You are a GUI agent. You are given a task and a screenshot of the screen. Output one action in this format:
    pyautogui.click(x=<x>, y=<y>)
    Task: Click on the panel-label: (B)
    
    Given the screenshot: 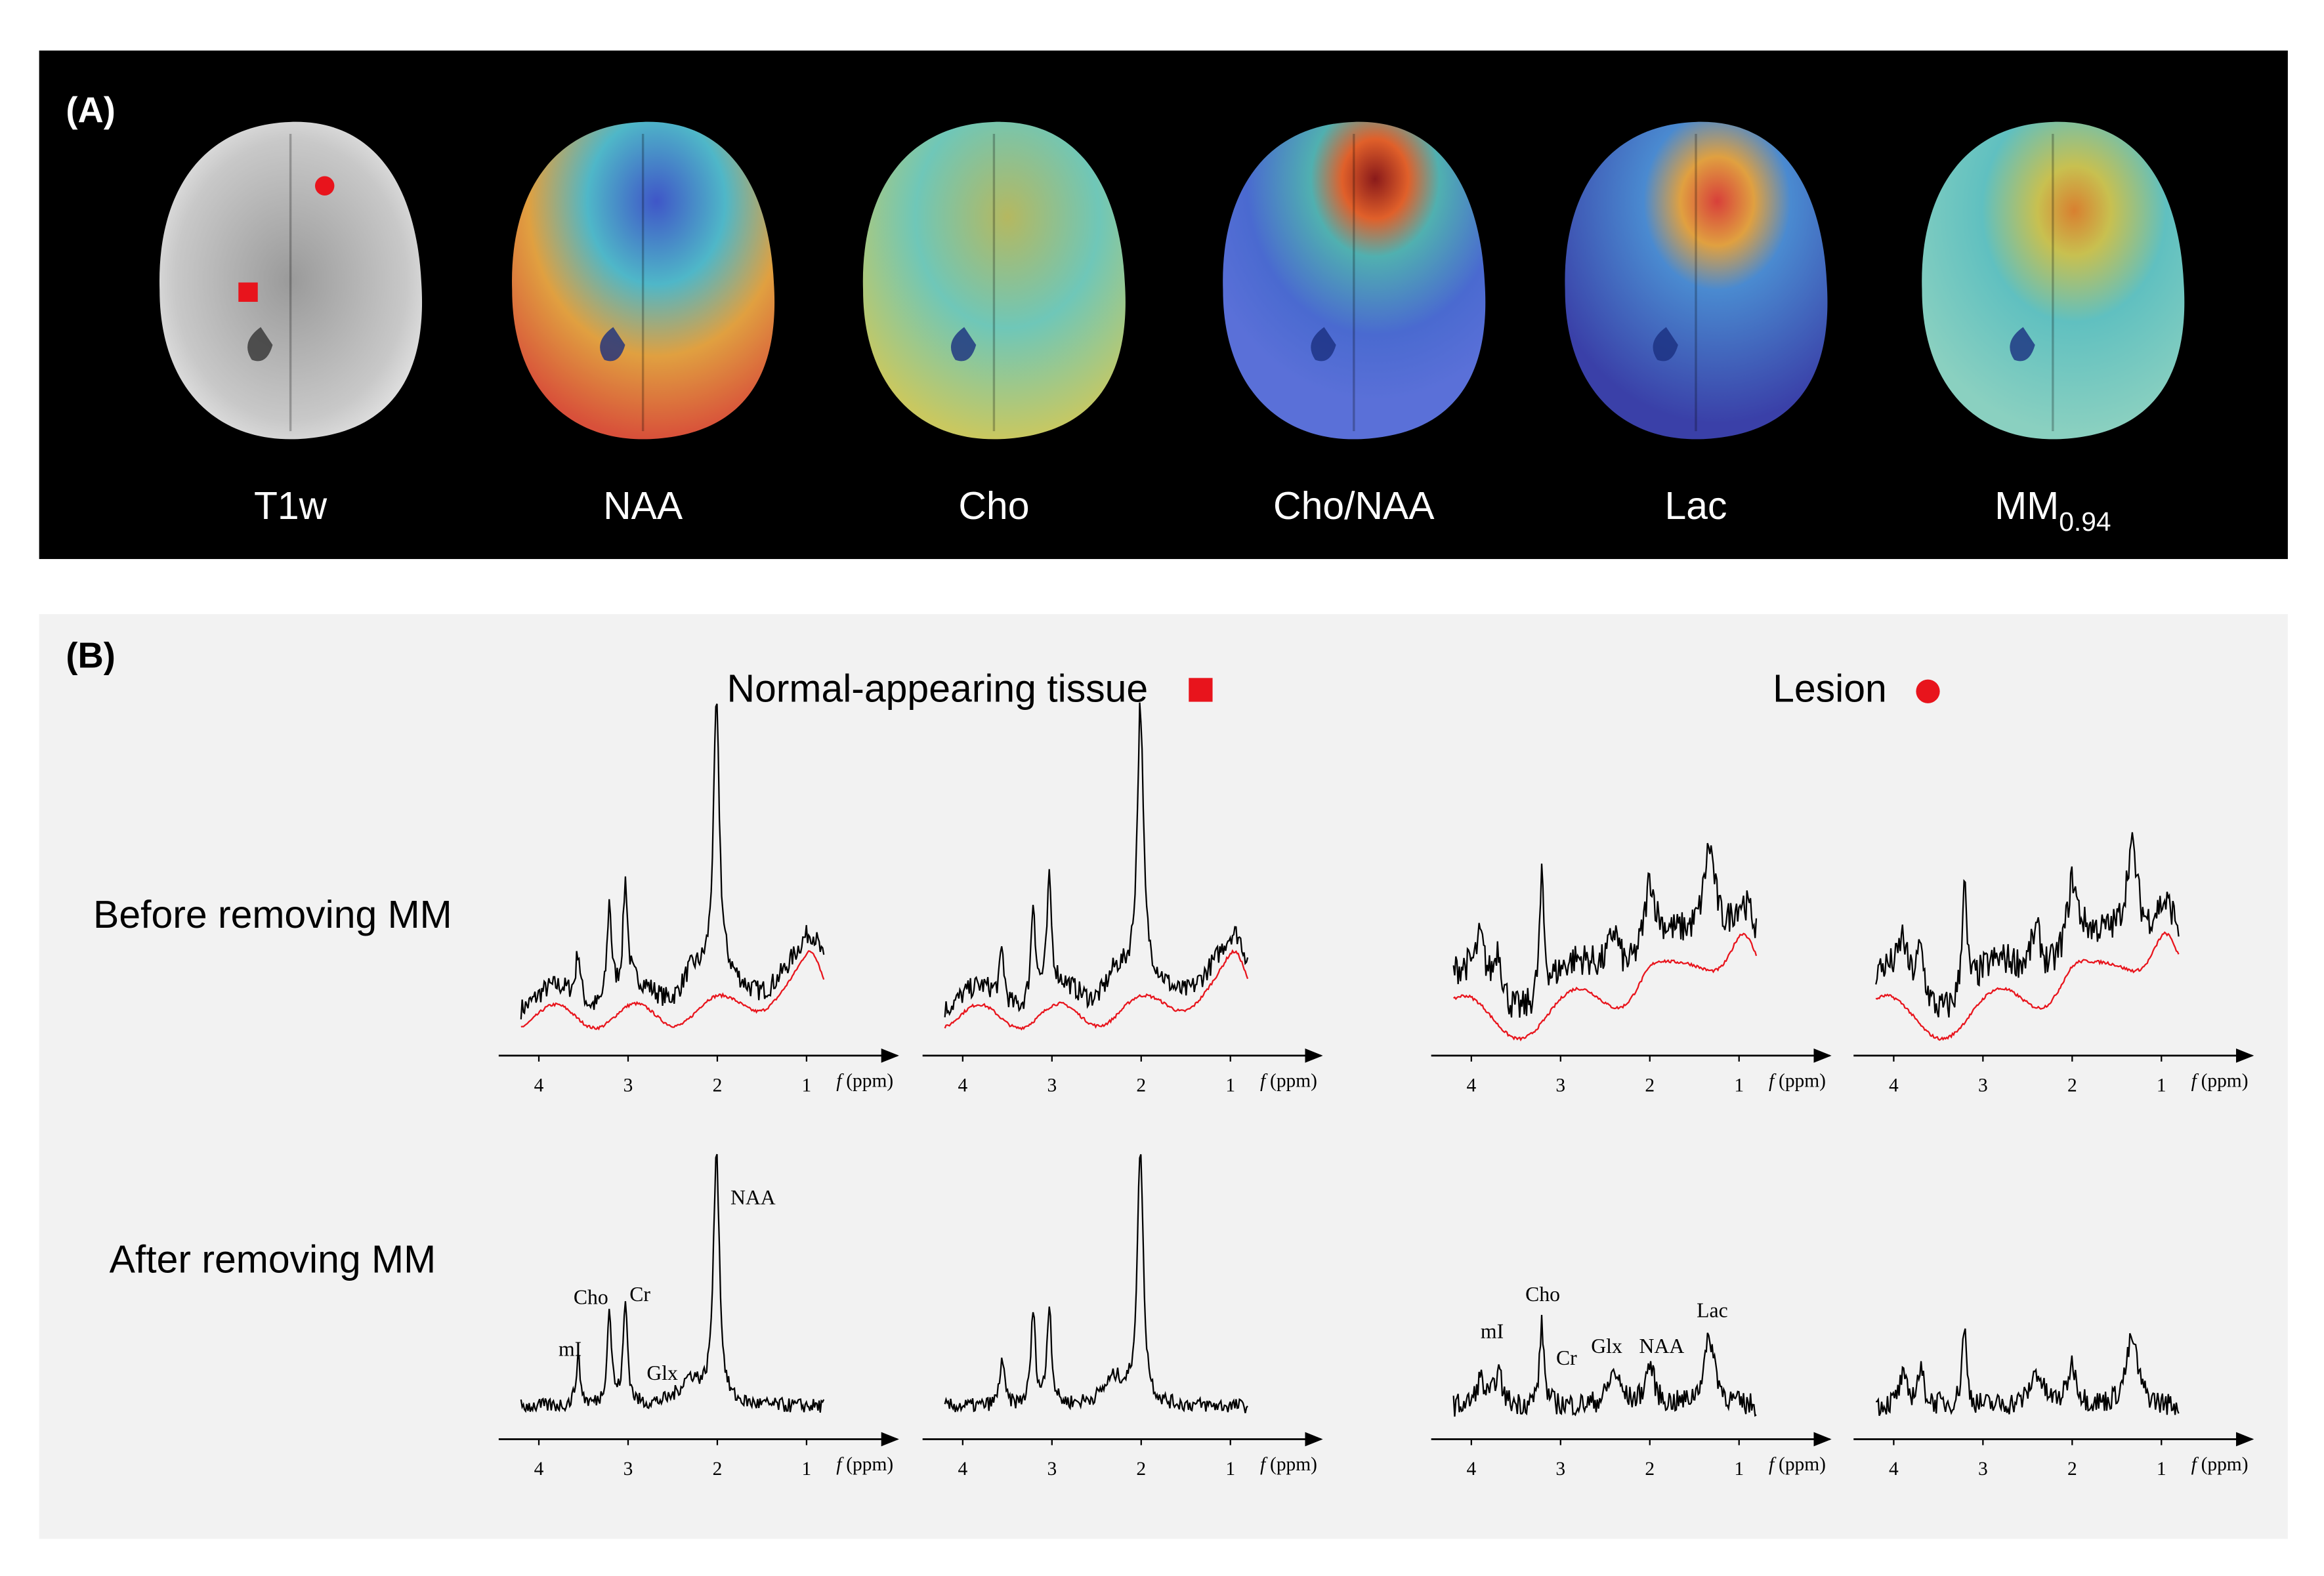 What is the action you would take?
    pyautogui.click(x=90, y=655)
    